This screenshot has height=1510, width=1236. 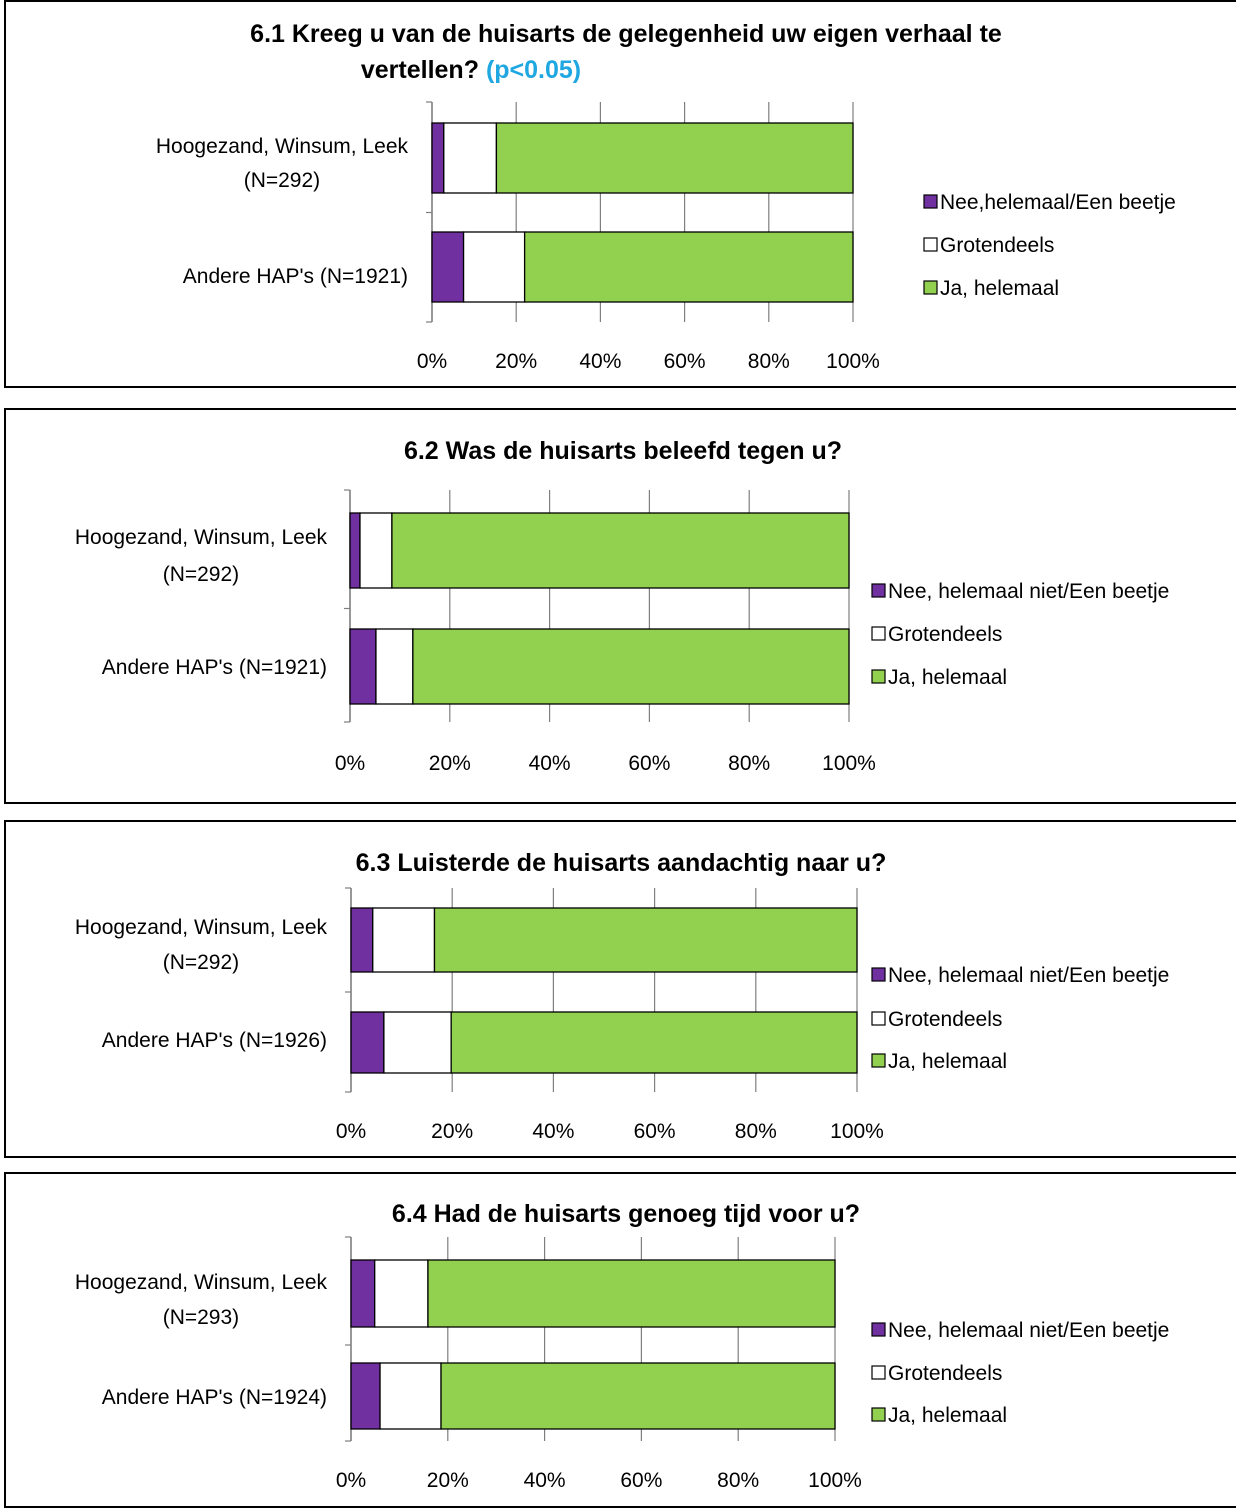 I want to click on bar-nee-helemaal-een-beetje-andere, so click(x=448, y=267).